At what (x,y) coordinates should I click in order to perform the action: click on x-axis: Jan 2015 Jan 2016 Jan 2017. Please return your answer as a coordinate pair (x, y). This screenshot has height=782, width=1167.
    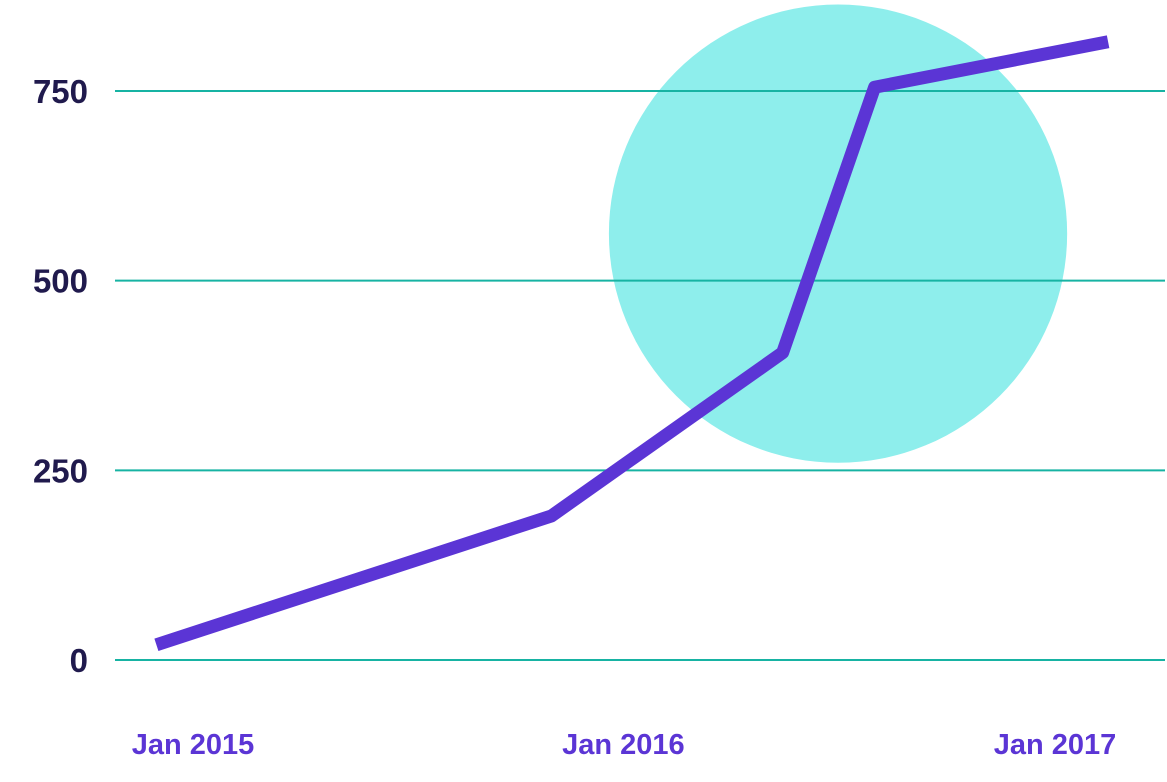
    Looking at the image, I should click on (624, 745).